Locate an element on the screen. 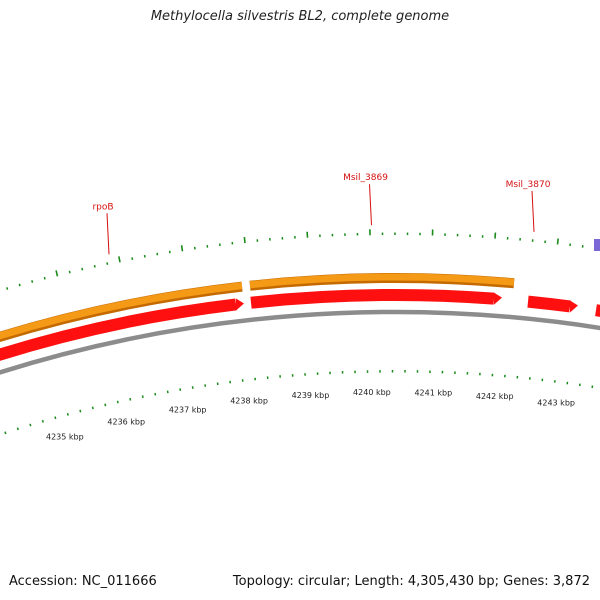 Image resolution: width=600 pixels, height=600 pixels. feature-block-purple is located at coordinates (597, 245).